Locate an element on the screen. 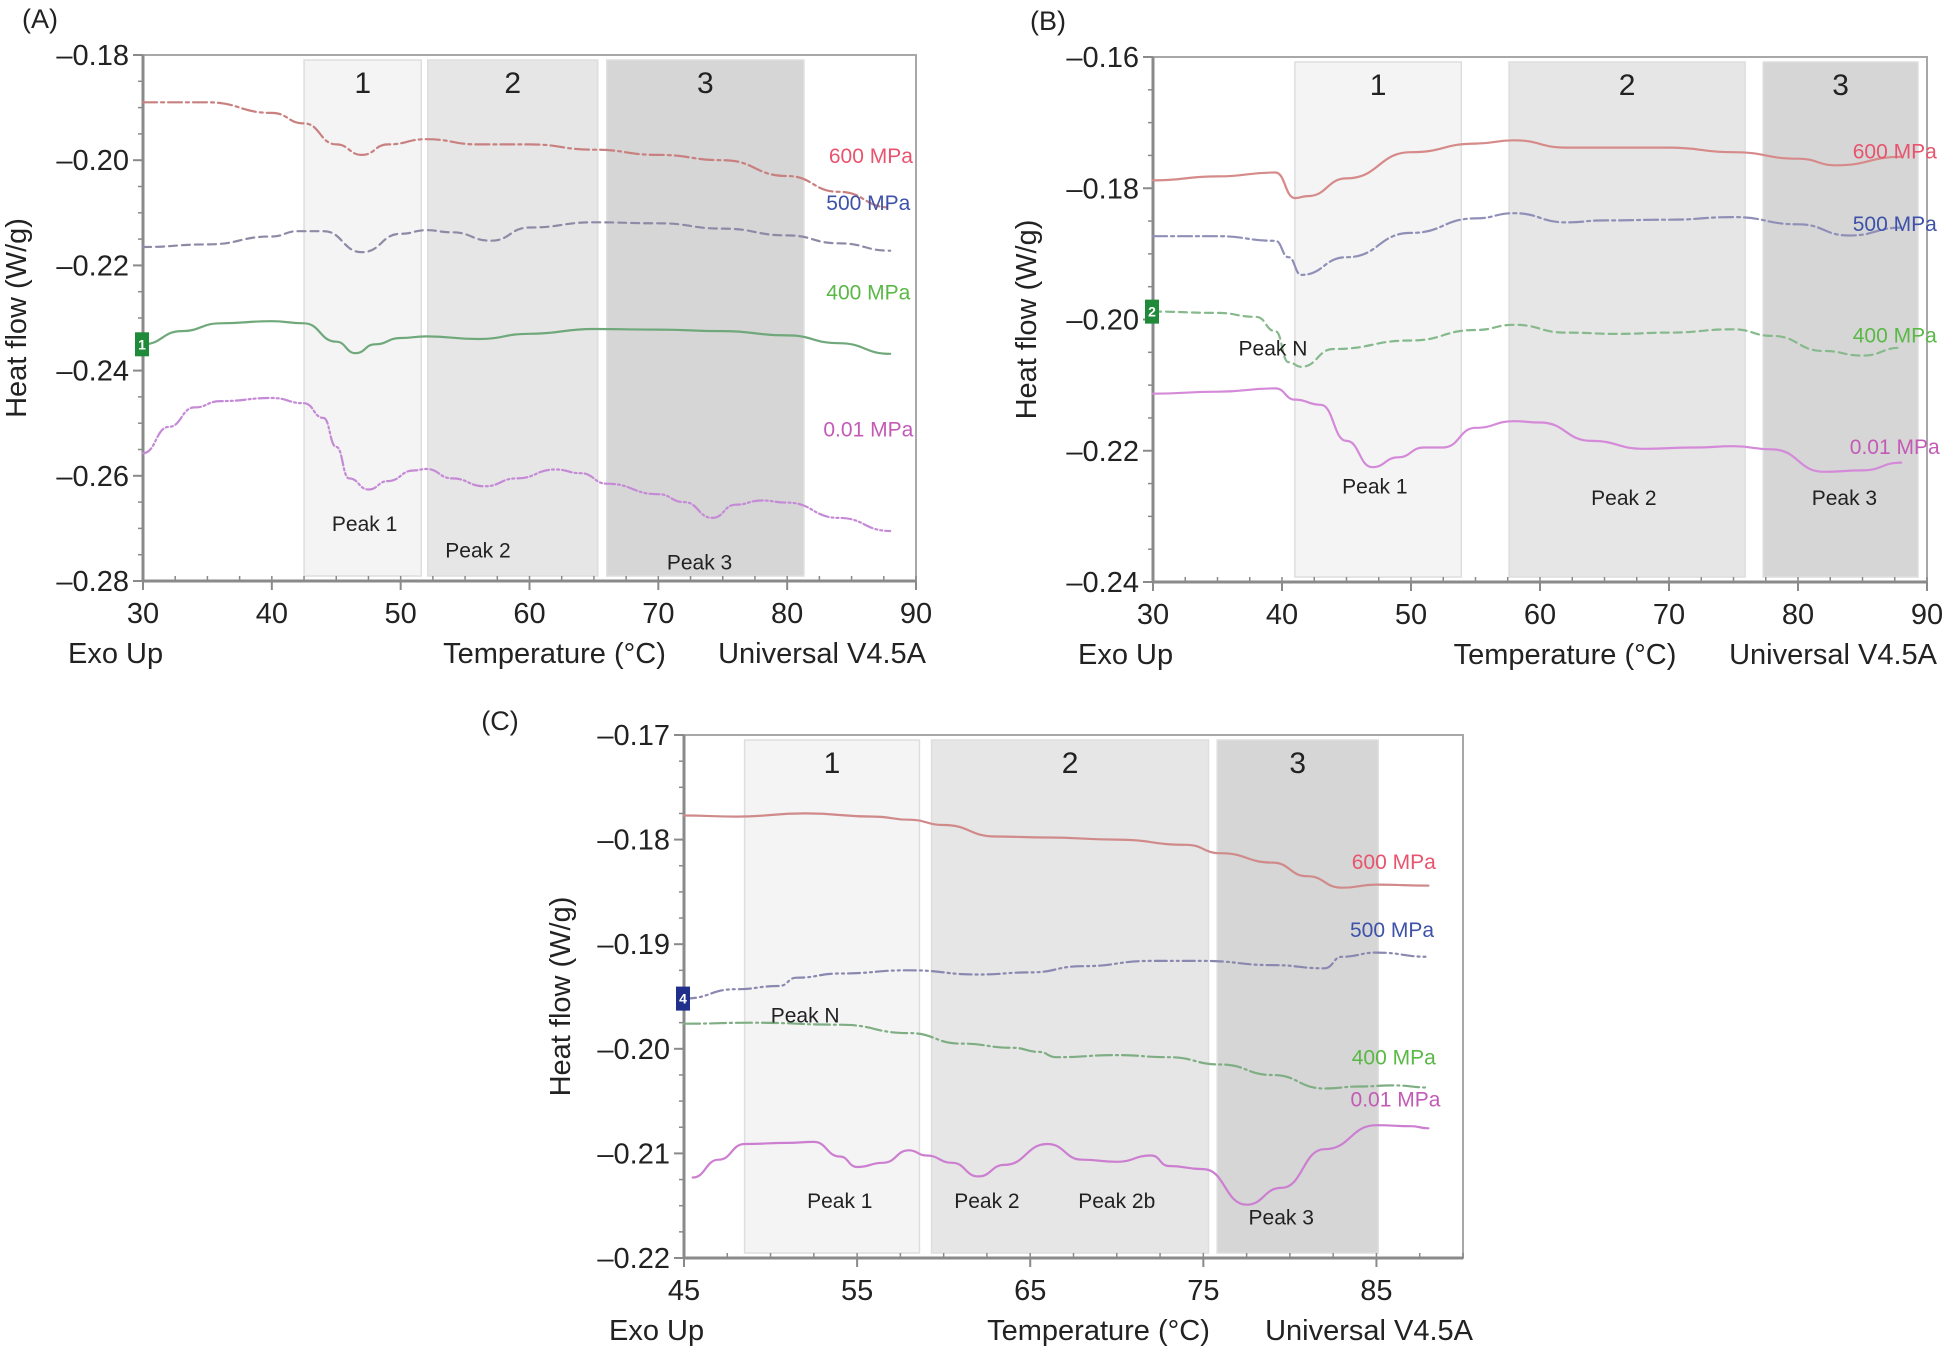  x-tick-label: 65 is located at coordinates (1030, 1291).